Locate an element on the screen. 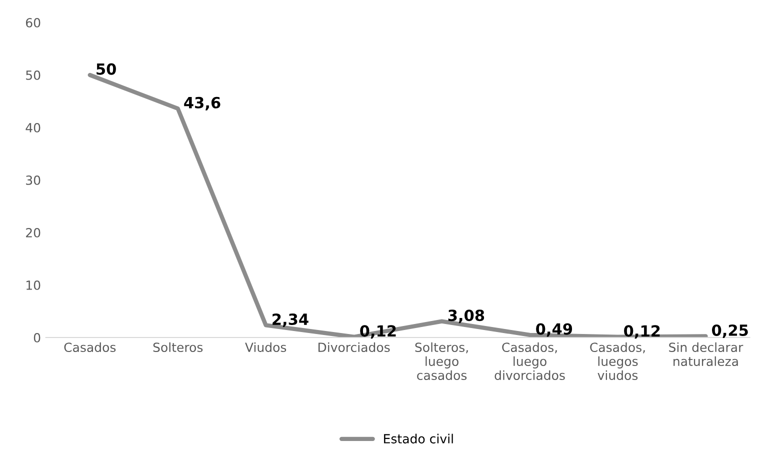 Image resolution: width=765 pixels, height=450 pixels. x-tick-label: Casados, luegos viudos is located at coordinates (617, 361).